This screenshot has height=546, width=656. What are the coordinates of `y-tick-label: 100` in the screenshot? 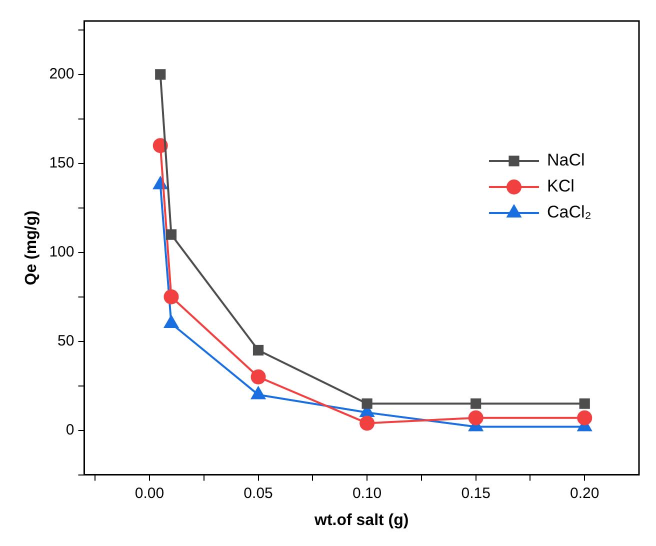 It's located at (61, 251).